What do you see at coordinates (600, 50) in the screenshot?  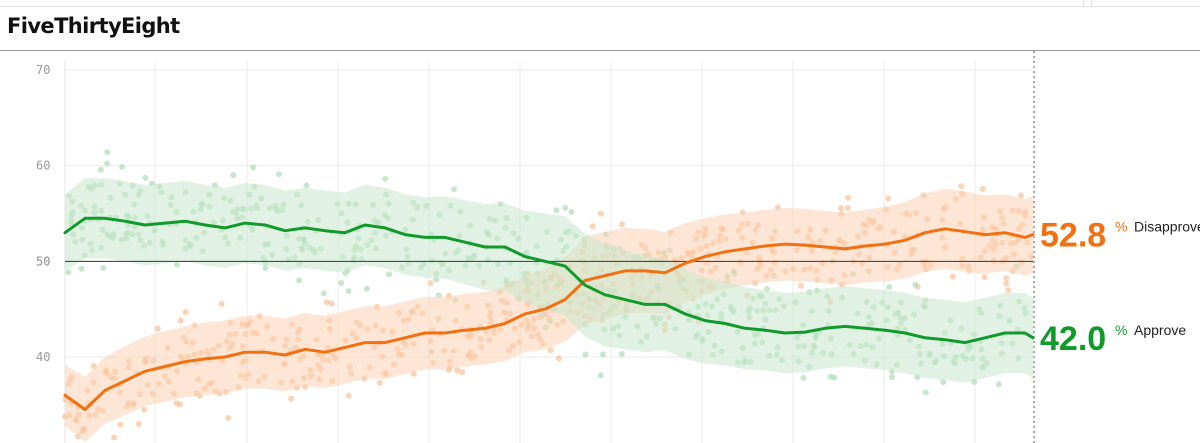 I see `header-rule` at bounding box center [600, 50].